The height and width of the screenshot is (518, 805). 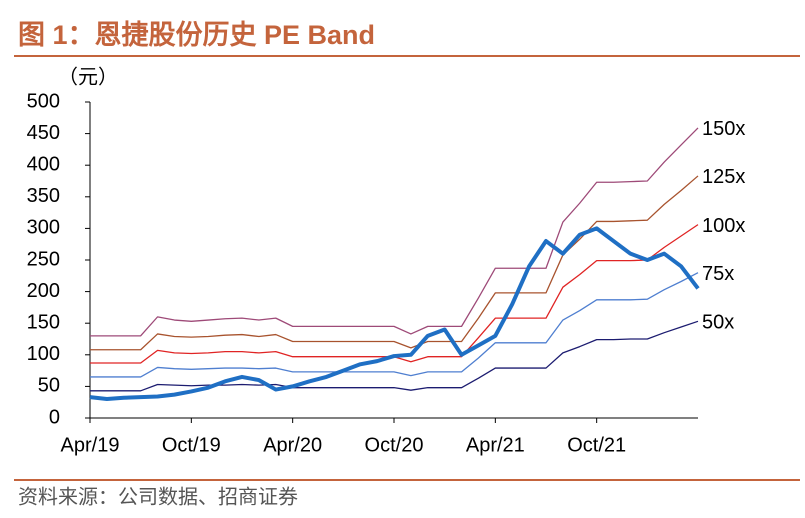 What do you see at coordinates (158, 496) in the screenshot?
I see `source-note: 资料来源：公司数据、招商证券` at bounding box center [158, 496].